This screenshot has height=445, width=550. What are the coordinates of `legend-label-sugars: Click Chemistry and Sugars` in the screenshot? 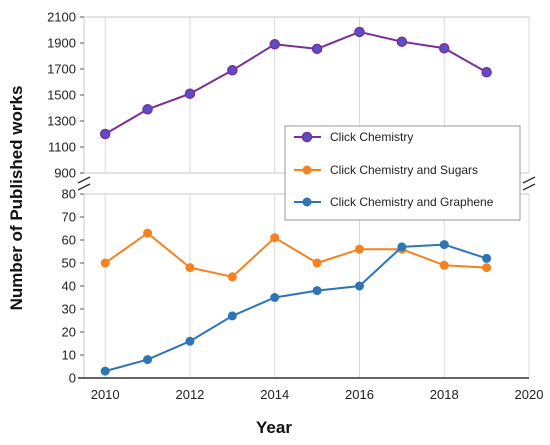 It's located at (404, 170).